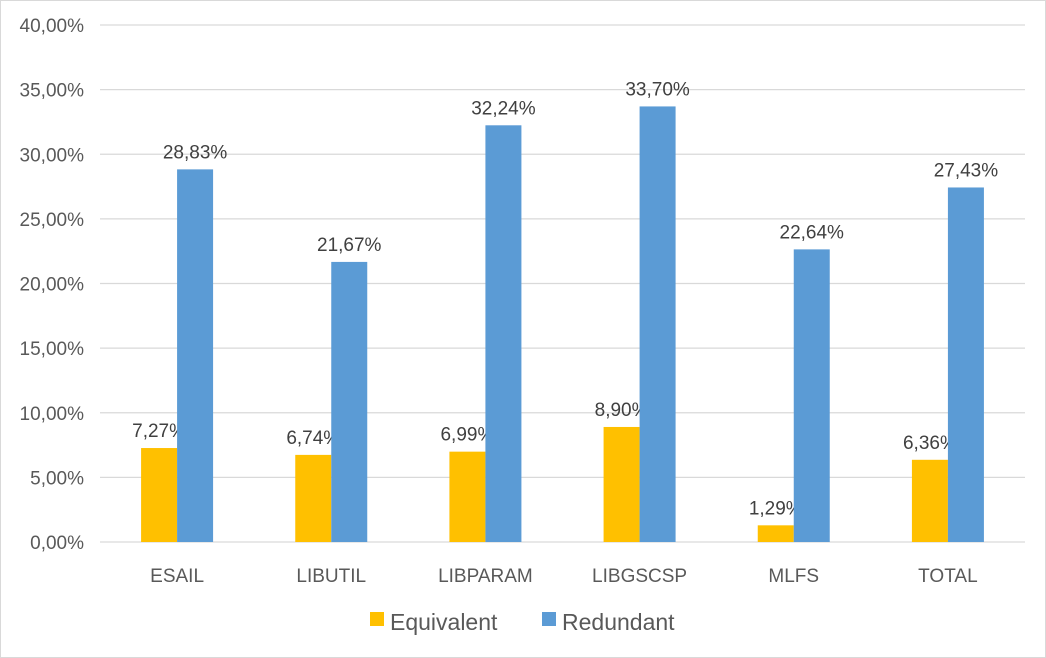  Describe the element at coordinates (657, 89) in the screenshot. I see `data-label: 33,70%` at that location.